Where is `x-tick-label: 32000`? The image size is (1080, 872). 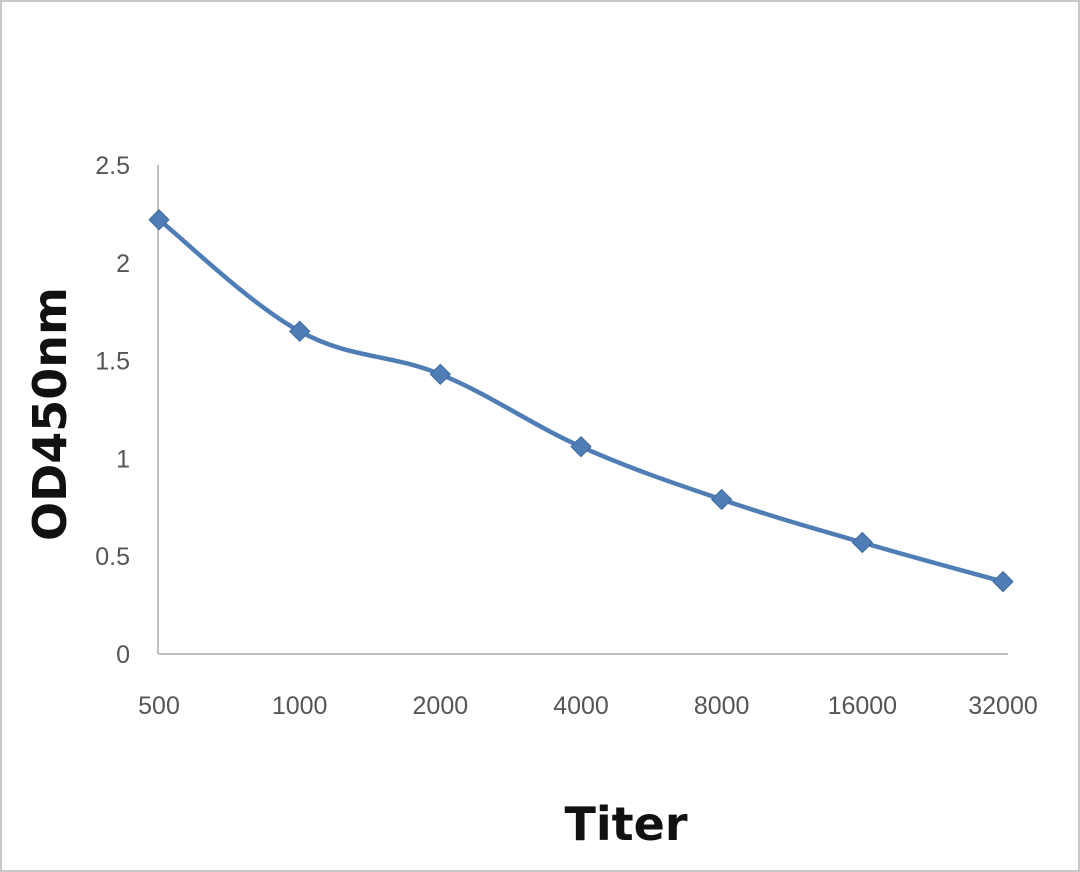
x-tick-label: 32000 is located at coordinates (1003, 706).